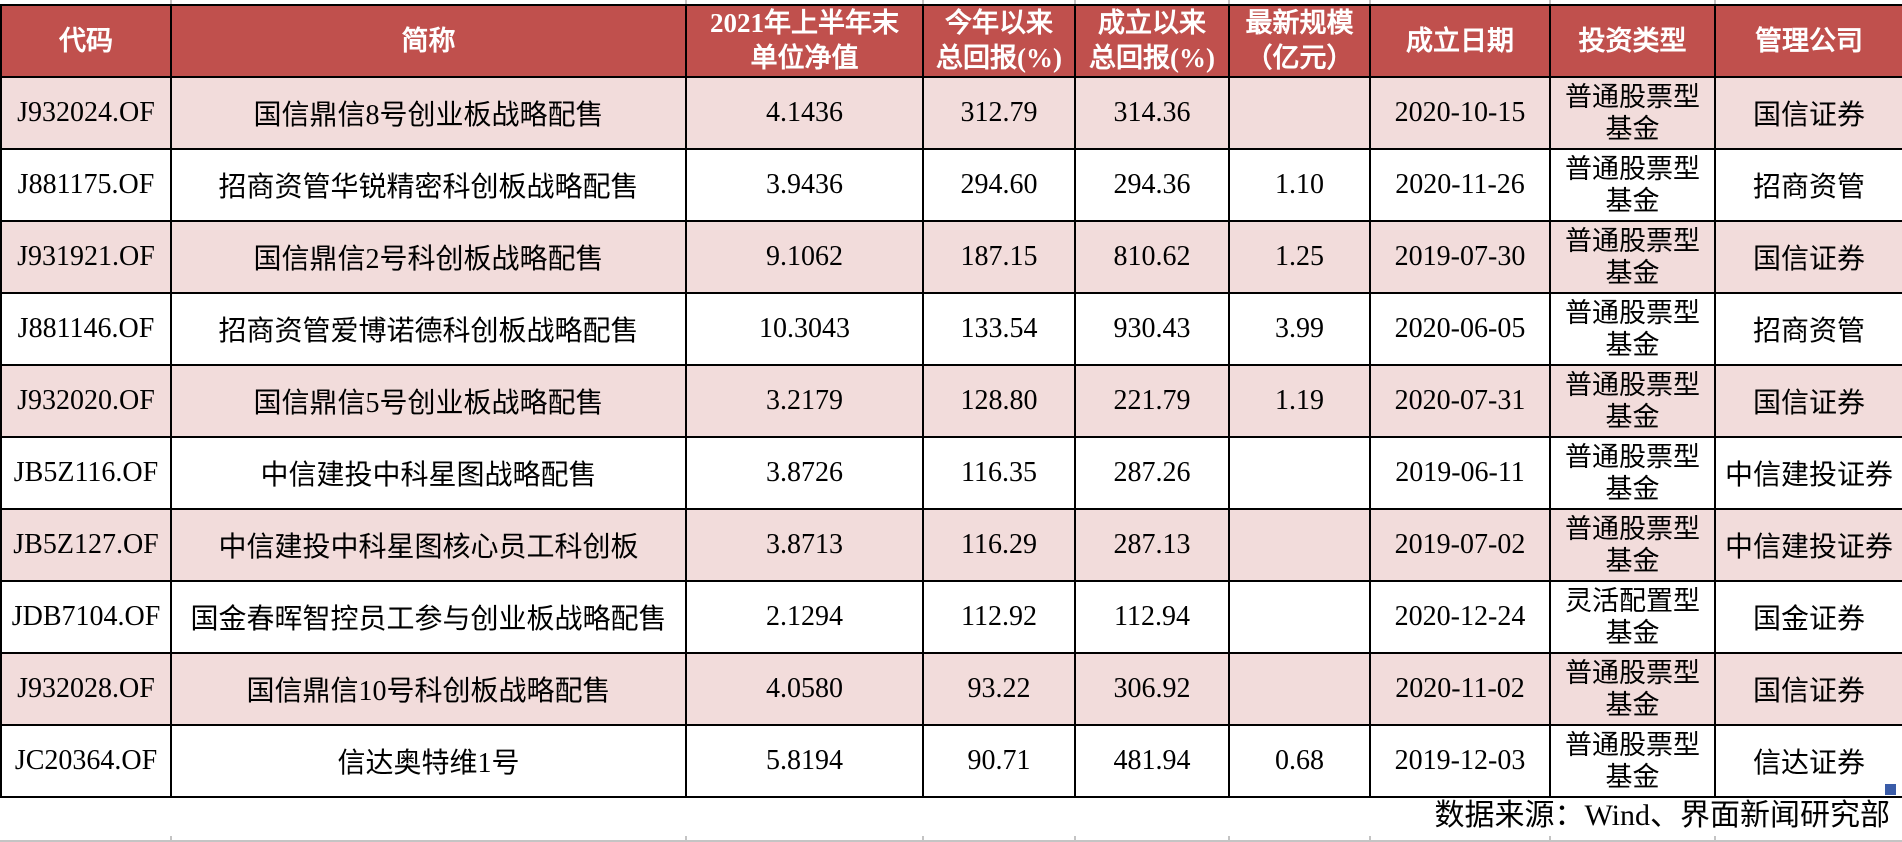 Image resolution: width=1902 pixels, height=842 pixels. I want to click on table-cell: 2020-07-31, so click(1460, 401).